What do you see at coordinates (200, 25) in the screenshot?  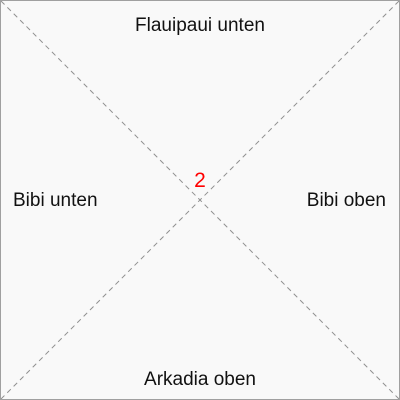 I see `zone-top-label: Flauipaui unten` at bounding box center [200, 25].